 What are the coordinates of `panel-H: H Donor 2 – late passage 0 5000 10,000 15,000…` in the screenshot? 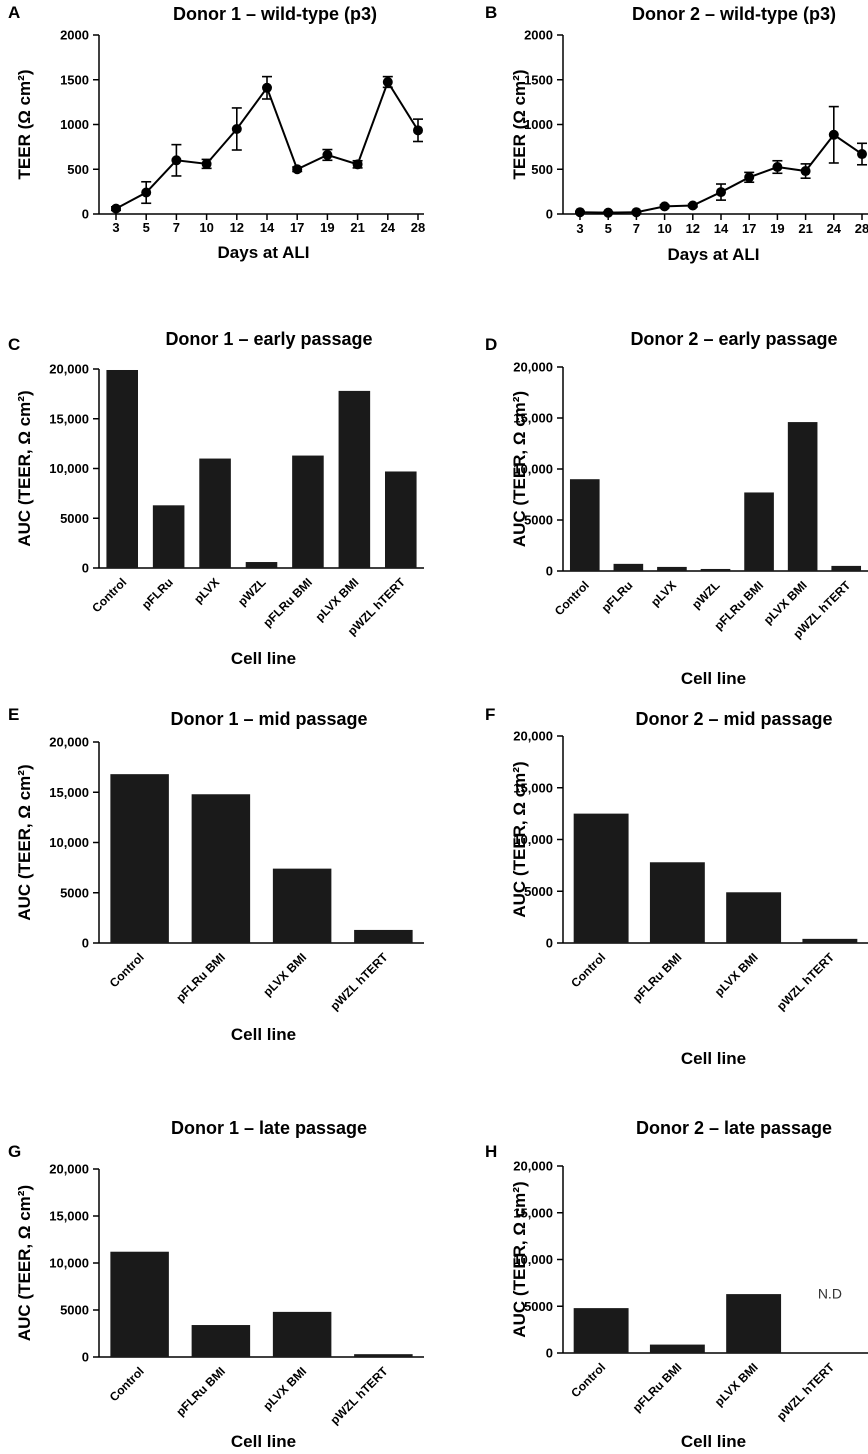 It's located at (676, 1284).